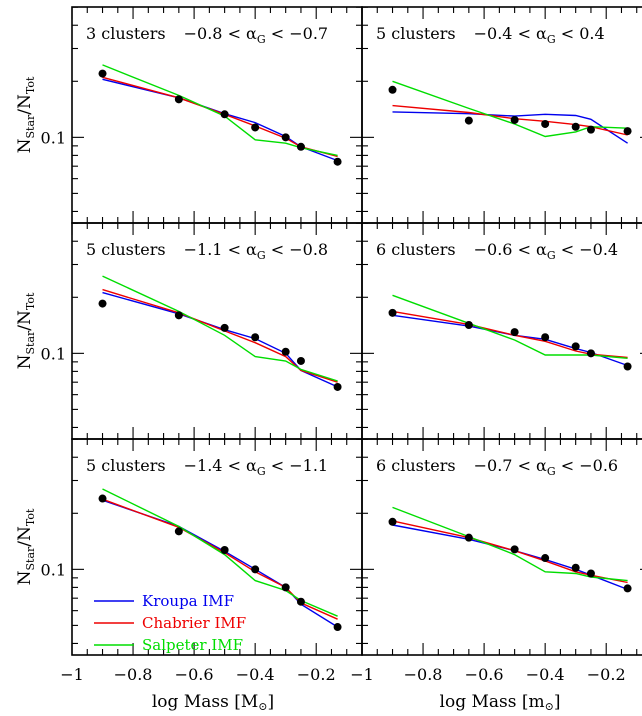 The width and height of the screenshot is (642, 716). Describe the element at coordinates (500, 702) in the screenshot. I see `x-axis-label-right: log Mass [m⊙]` at that location.